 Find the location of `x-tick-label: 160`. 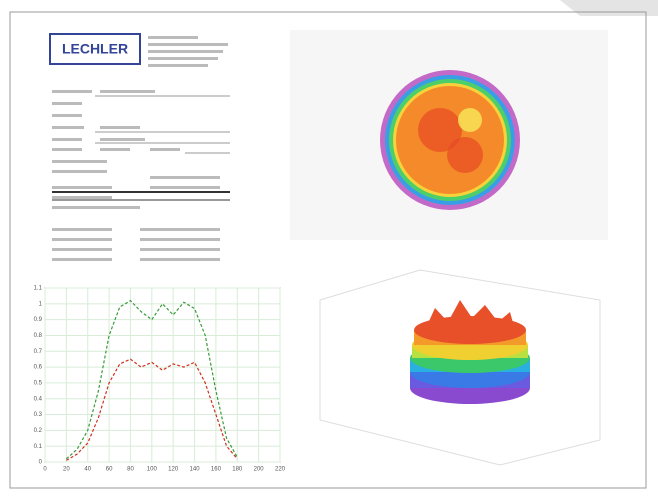

x-tick-label: 160 is located at coordinates (216, 470).